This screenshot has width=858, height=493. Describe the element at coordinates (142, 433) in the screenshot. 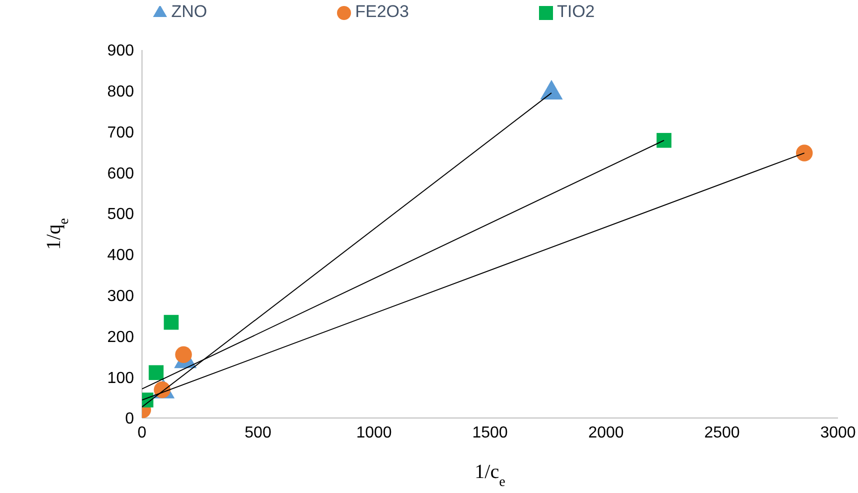

I see `x-tick-label: 0` at that location.